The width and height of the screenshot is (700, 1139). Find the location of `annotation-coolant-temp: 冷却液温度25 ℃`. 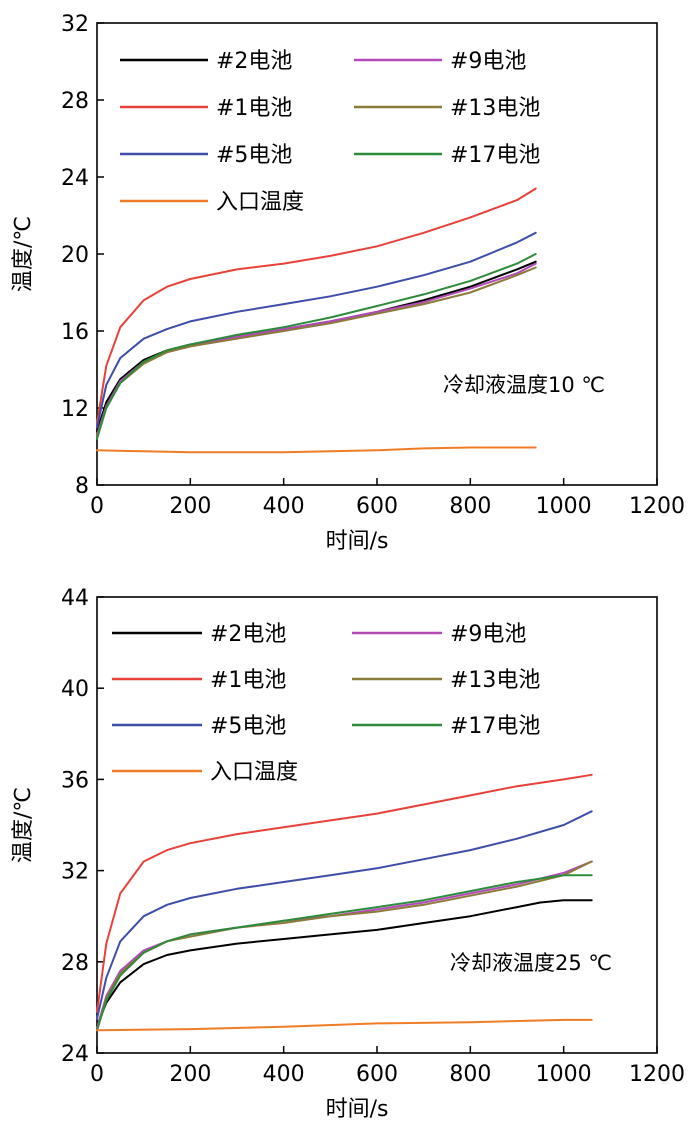

annotation-coolant-temp: 冷却液温度25 ℃ is located at coordinates (531, 963).